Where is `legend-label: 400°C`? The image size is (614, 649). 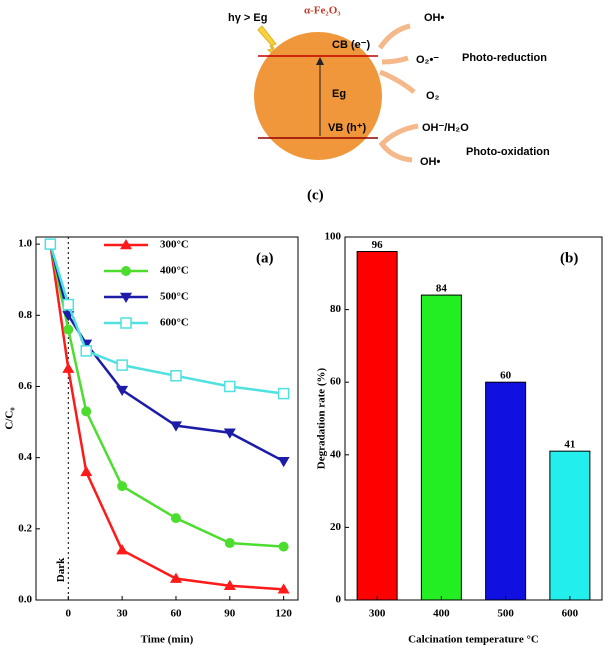
legend-label: 400°C is located at coordinates (174, 271).